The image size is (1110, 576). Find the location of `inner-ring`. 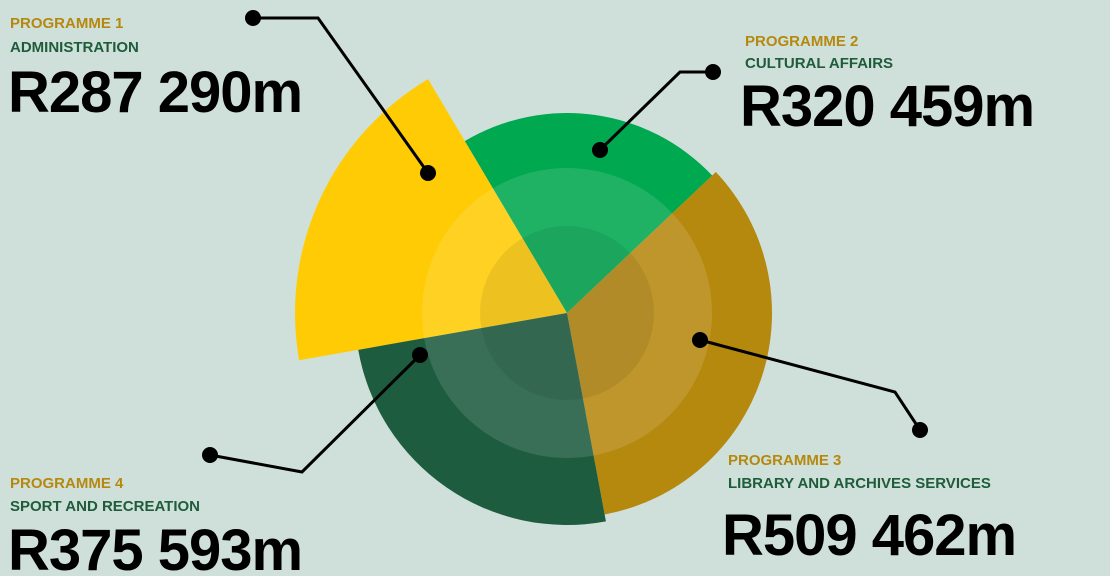

inner-ring is located at coordinates (567, 313).